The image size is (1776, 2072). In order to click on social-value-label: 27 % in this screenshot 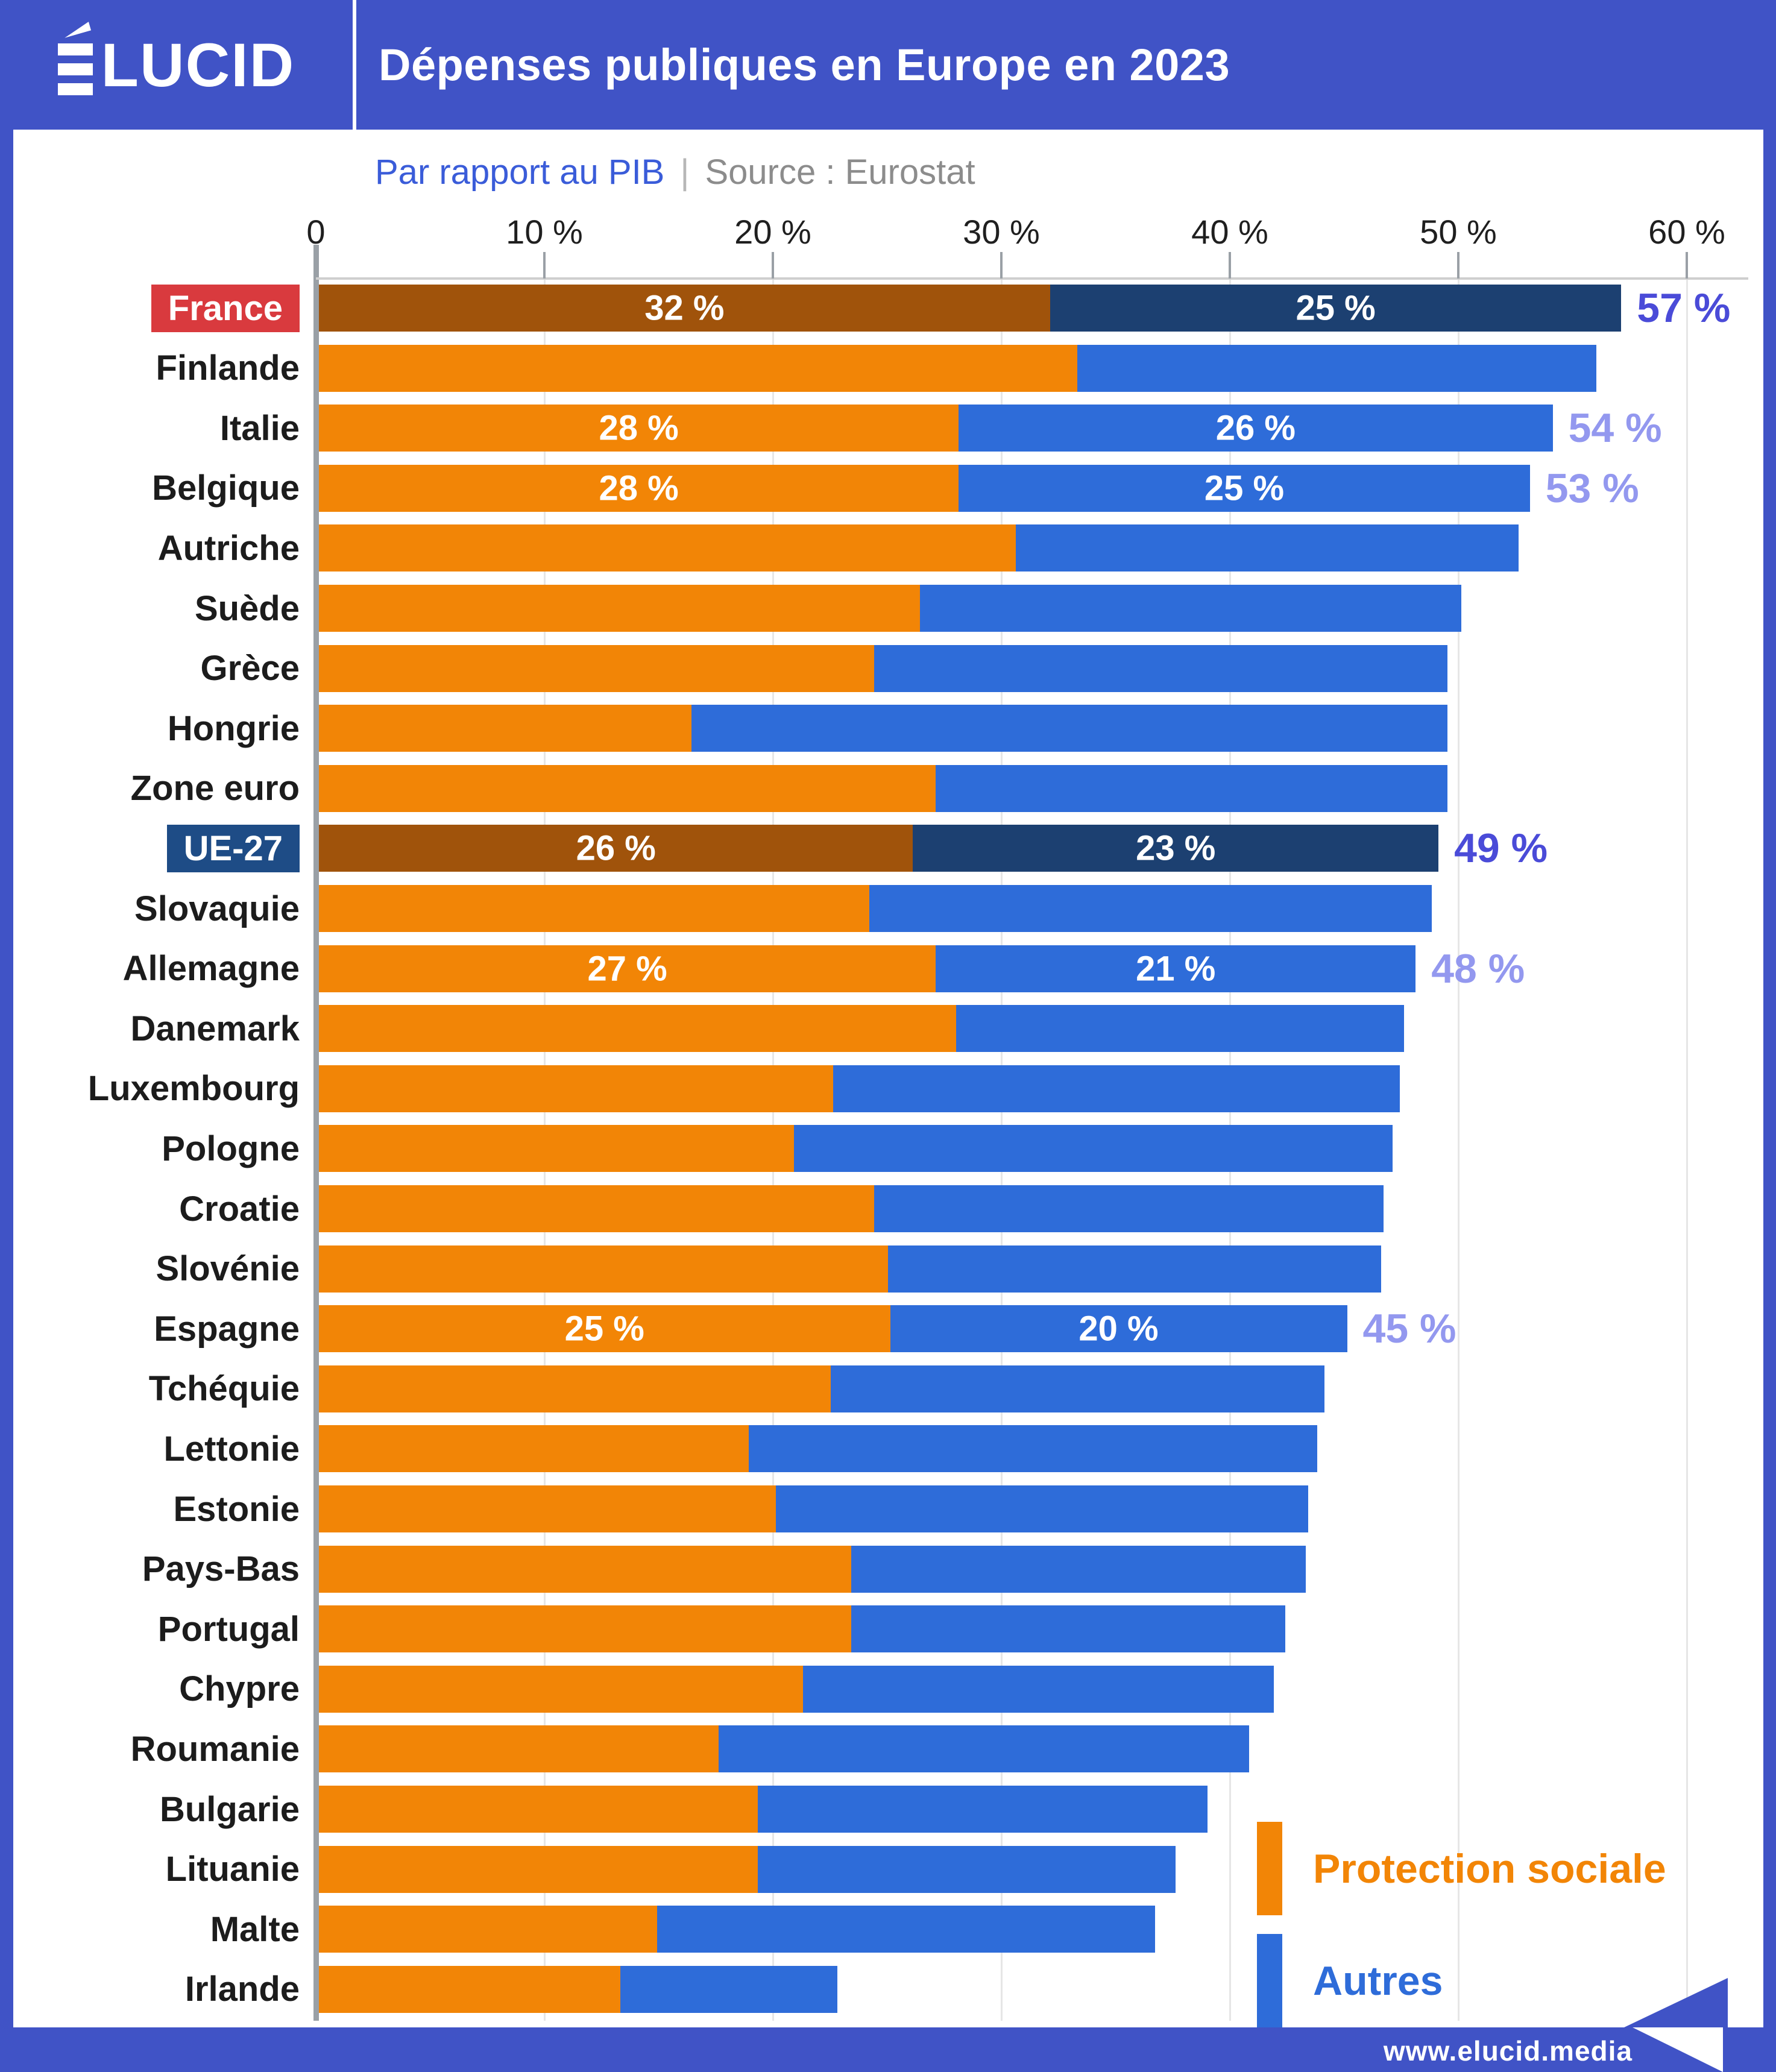, I will do `click(627, 969)`.